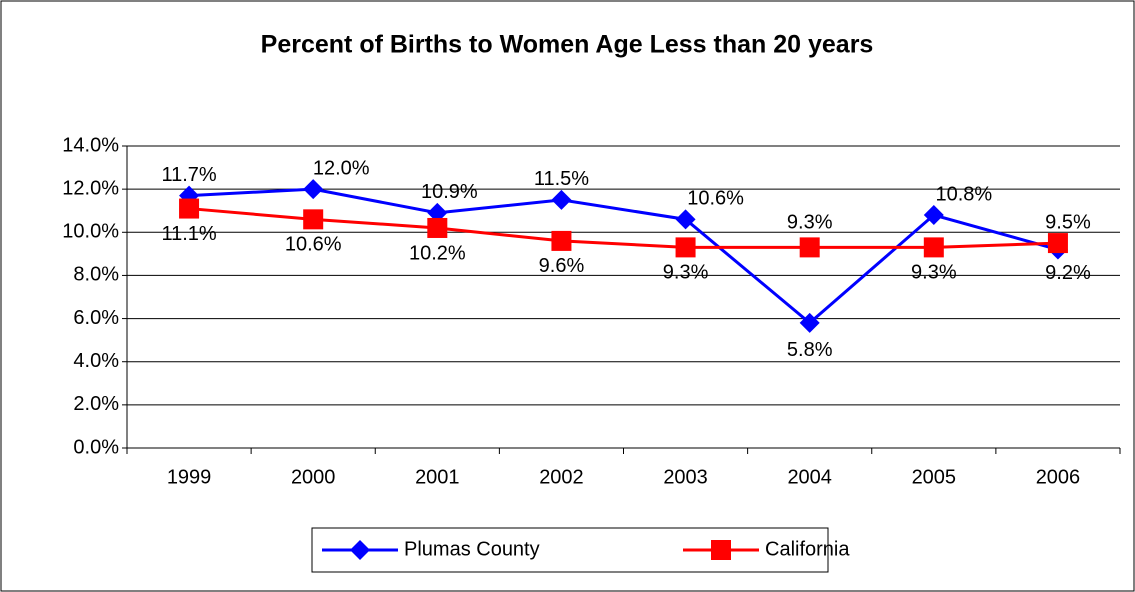 The width and height of the screenshot is (1135, 592). Describe the element at coordinates (1068, 222) in the screenshot. I see `data-label: 9.5%` at that location.